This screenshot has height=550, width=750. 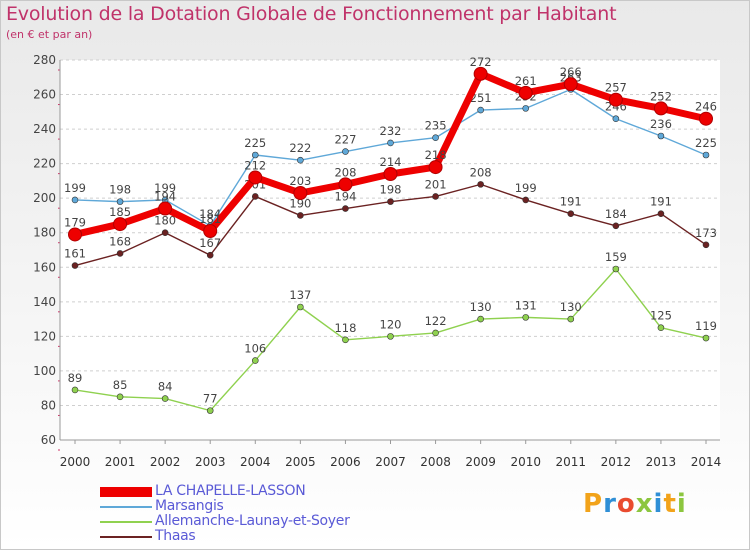 I want to click on x-tick-label: 2001, so click(x=120, y=462).